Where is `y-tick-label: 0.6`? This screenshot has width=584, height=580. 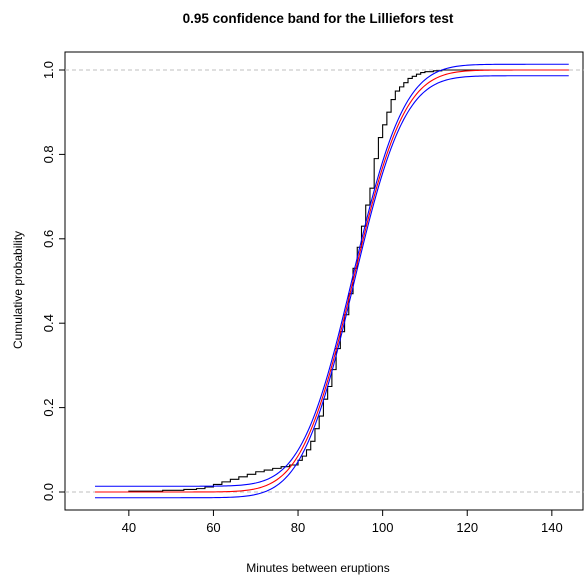
y-tick-label: 0.6 is located at coordinates (48, 239).